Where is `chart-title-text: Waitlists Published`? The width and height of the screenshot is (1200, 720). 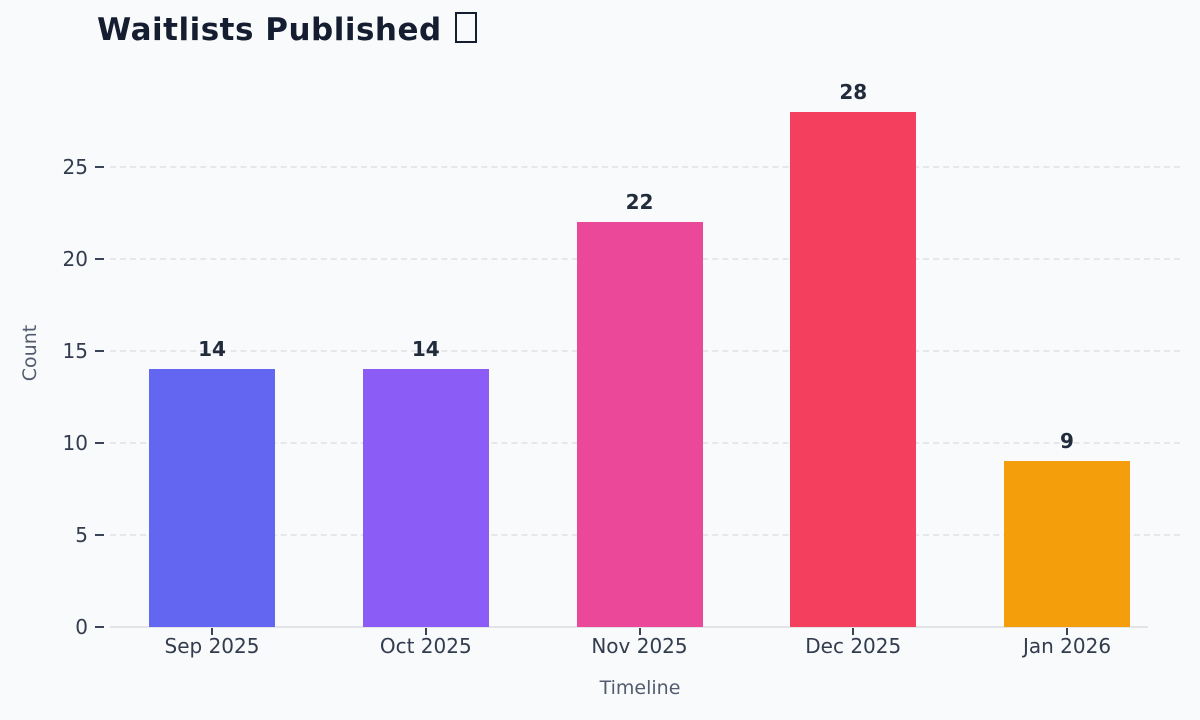 chart-title-text: Waitlists Published is located at coordinates (269, 30).